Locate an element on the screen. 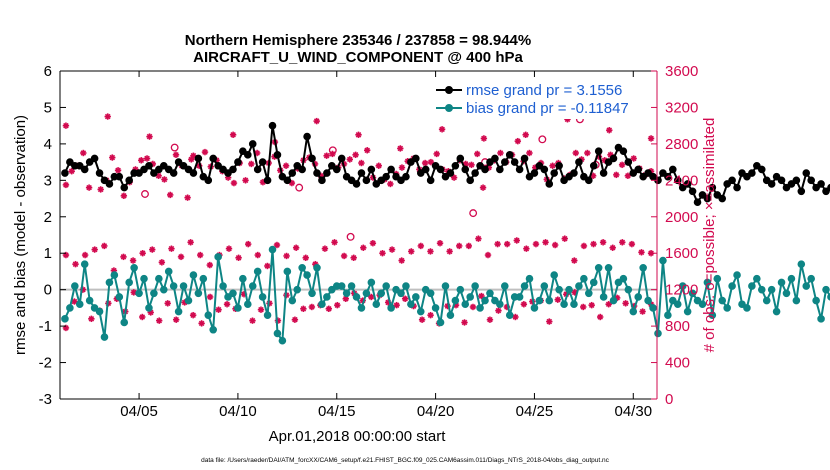 This screenshot has height=470, width=830. x-tick-label: 04/15 is located at coordinates (337, 411).